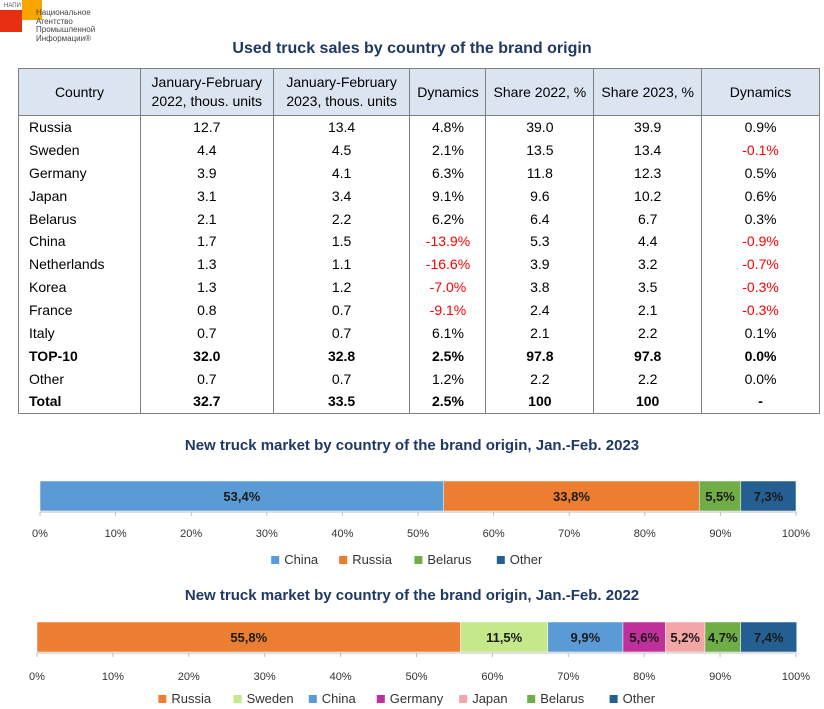  What do you see at coordinates (206, 402) in the screenshot?
I see `value-cell: 32.7` at bounding box center [206, 402].